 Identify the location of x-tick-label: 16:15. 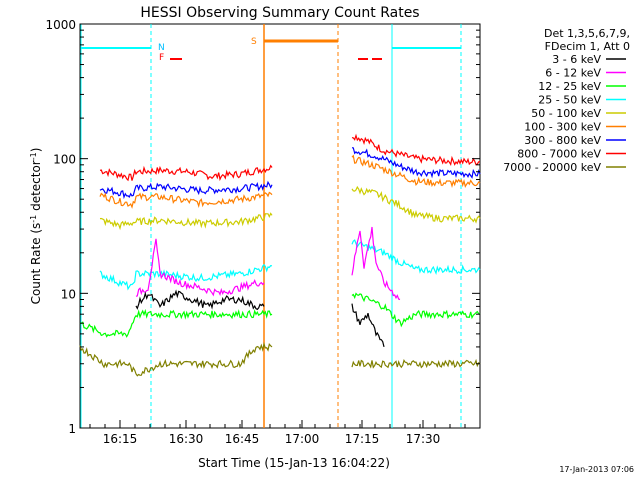
(120, 439).